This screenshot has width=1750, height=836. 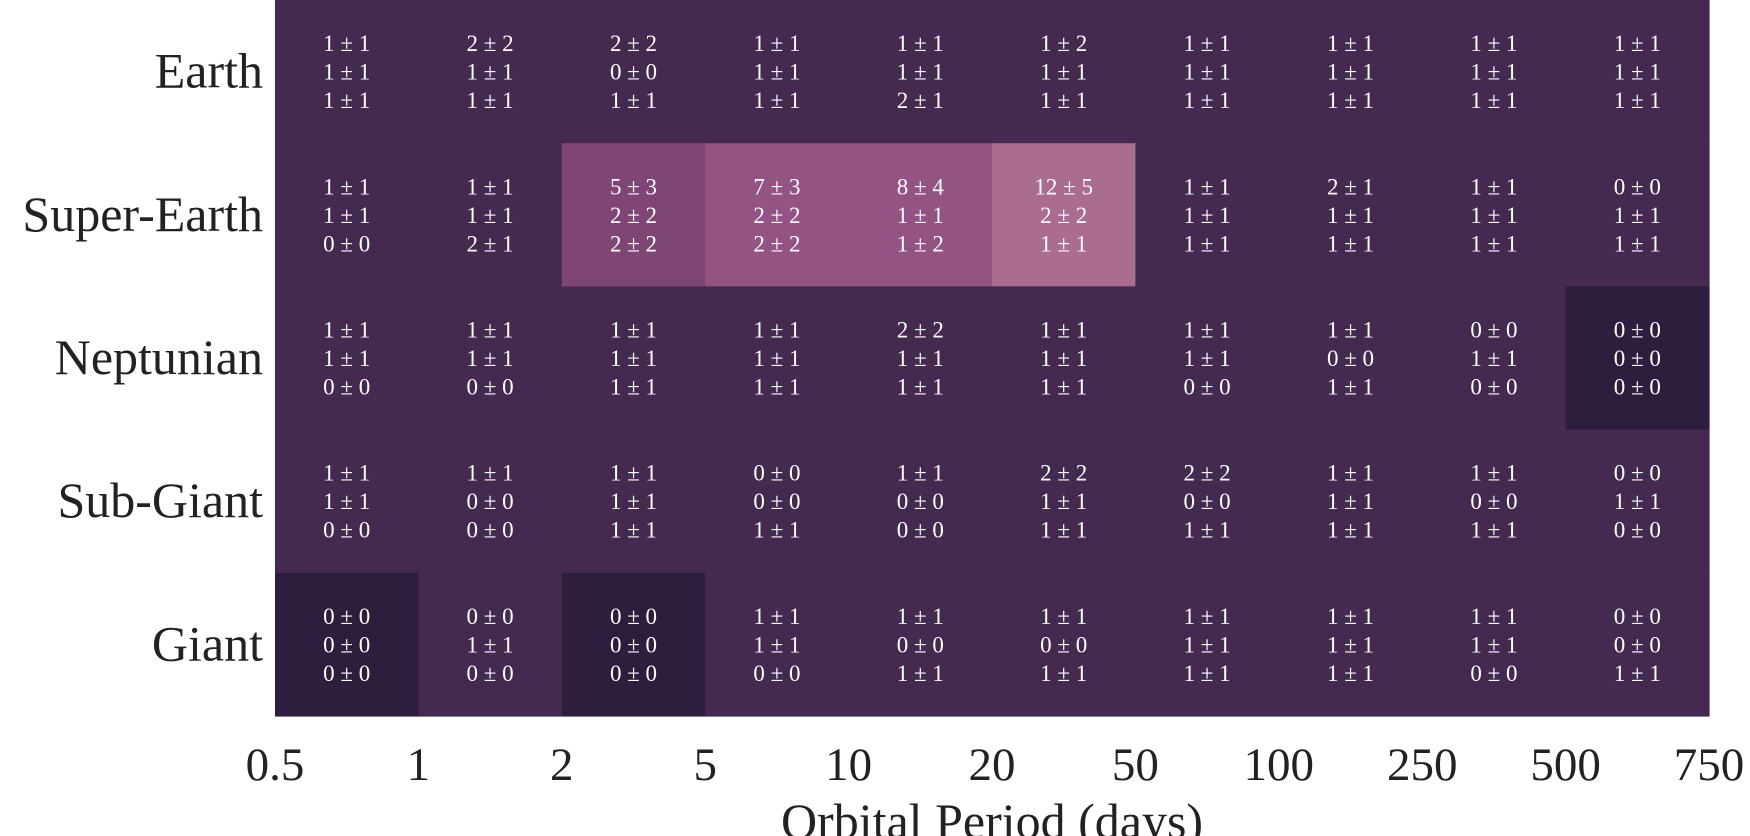 What do you see at coordinates (562, 765) in the screenshot?
I see `x-tick-label: 2` at bounding box center [562, 765].